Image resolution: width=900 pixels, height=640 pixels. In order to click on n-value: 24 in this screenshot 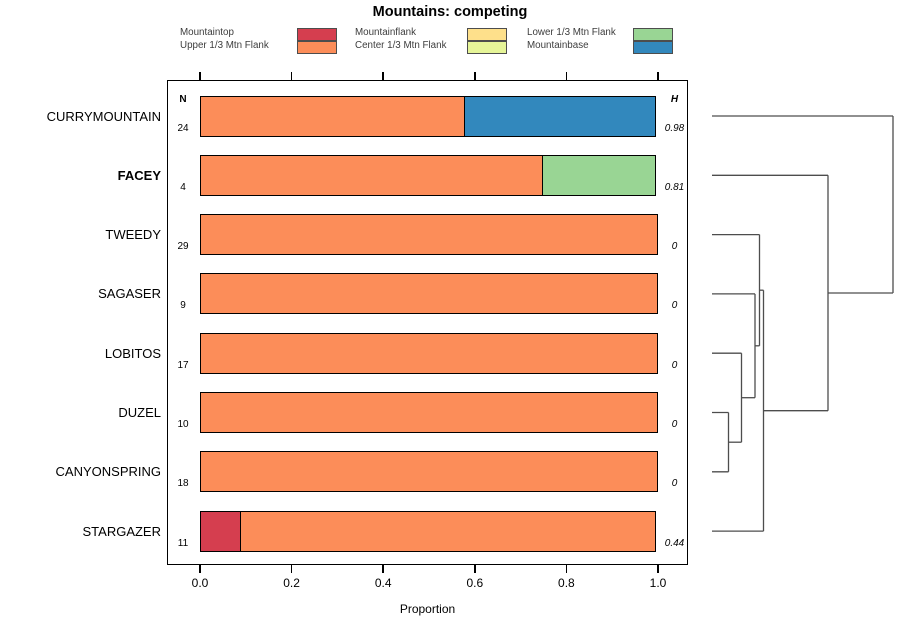, I will do `click(183, 128)`.